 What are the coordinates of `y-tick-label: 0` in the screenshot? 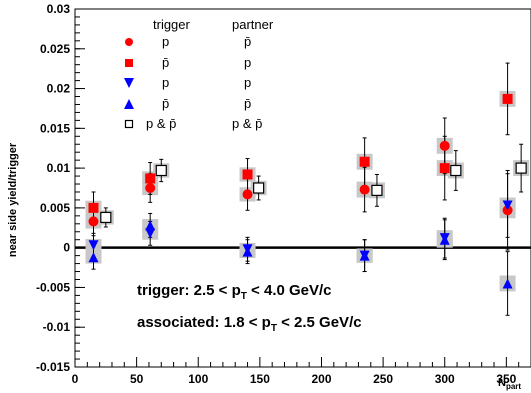 It's located at (66, 248).